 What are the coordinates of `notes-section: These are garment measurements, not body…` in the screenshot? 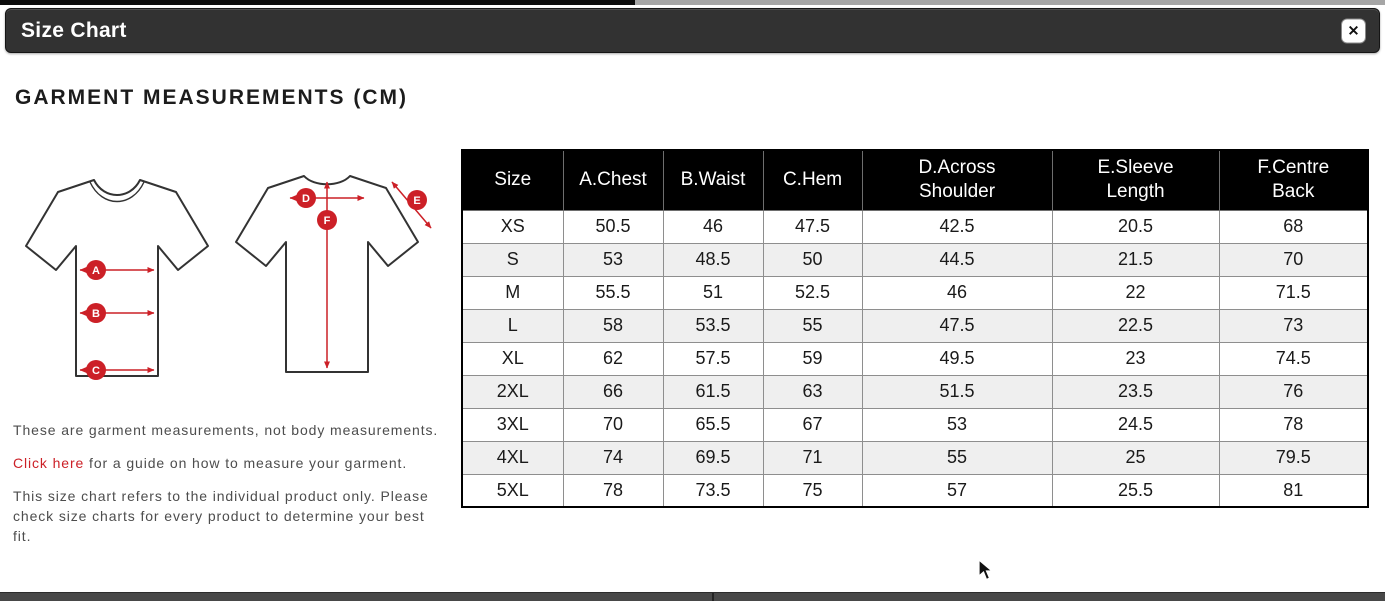 It's located at (230, 489).